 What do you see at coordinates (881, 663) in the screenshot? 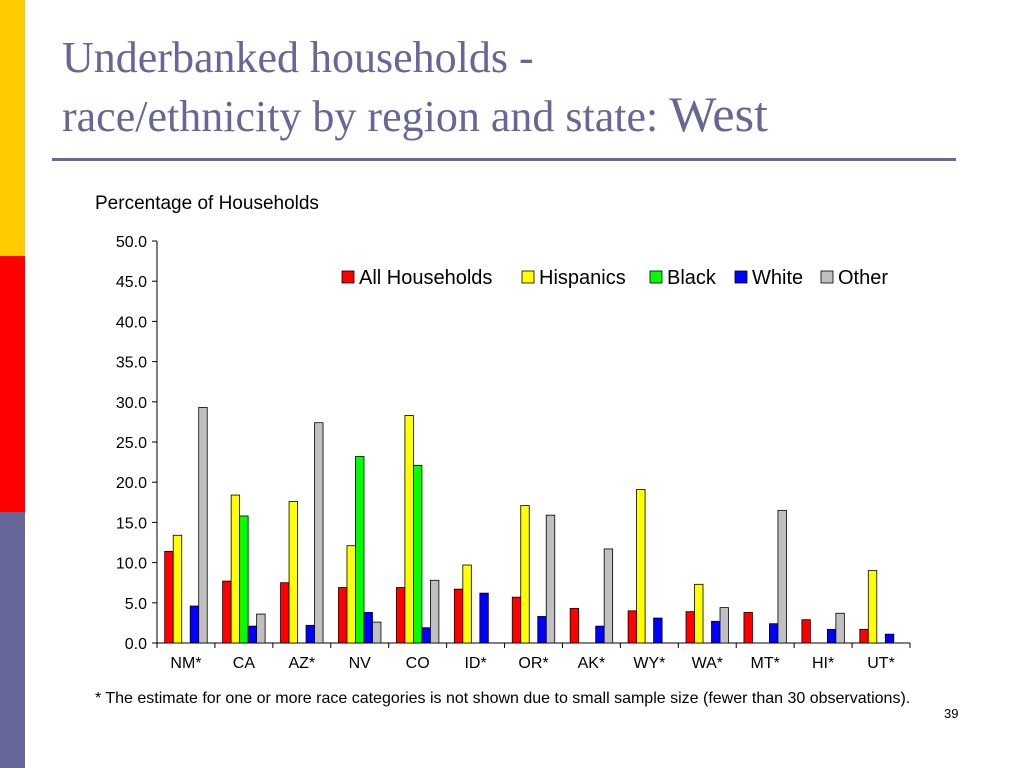
I see `x-tick-label: UT*` at bounding box center [881, 663].